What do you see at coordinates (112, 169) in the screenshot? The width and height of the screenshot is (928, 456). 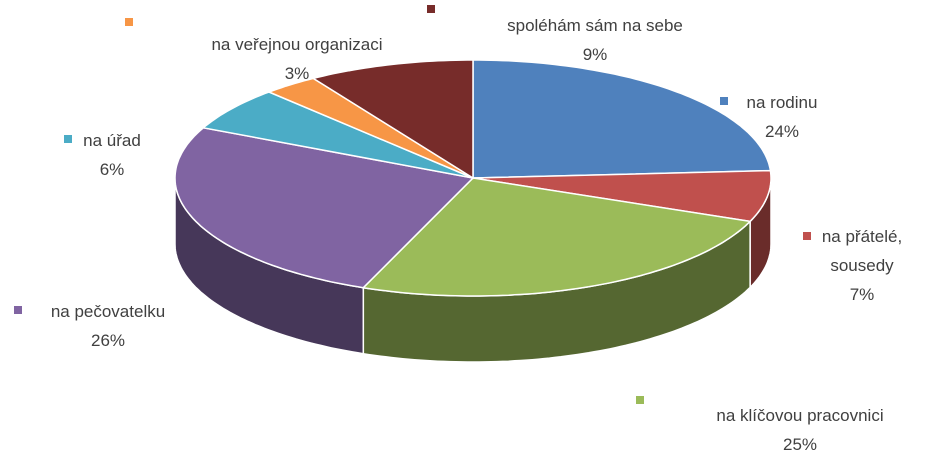 I see `value-label: 6%` at bounding box center [112, 169].